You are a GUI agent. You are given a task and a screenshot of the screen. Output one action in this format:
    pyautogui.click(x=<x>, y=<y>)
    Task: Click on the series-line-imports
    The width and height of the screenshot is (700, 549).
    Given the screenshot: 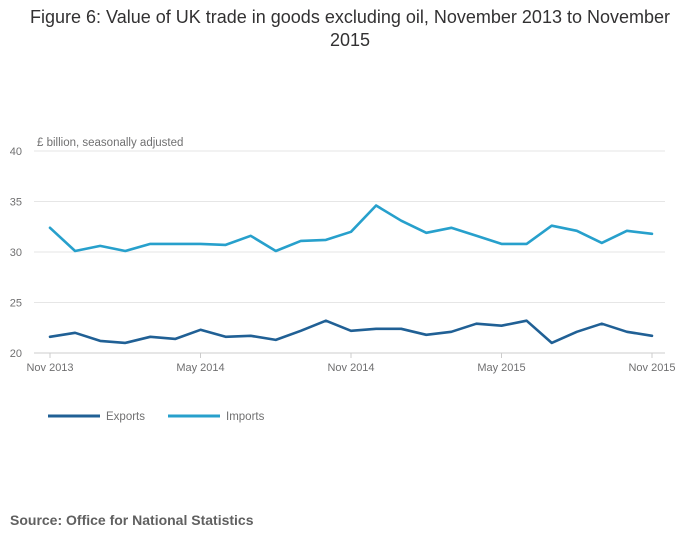 What is the action you would take?
    pyautogui.click(x=351, y=228)
    